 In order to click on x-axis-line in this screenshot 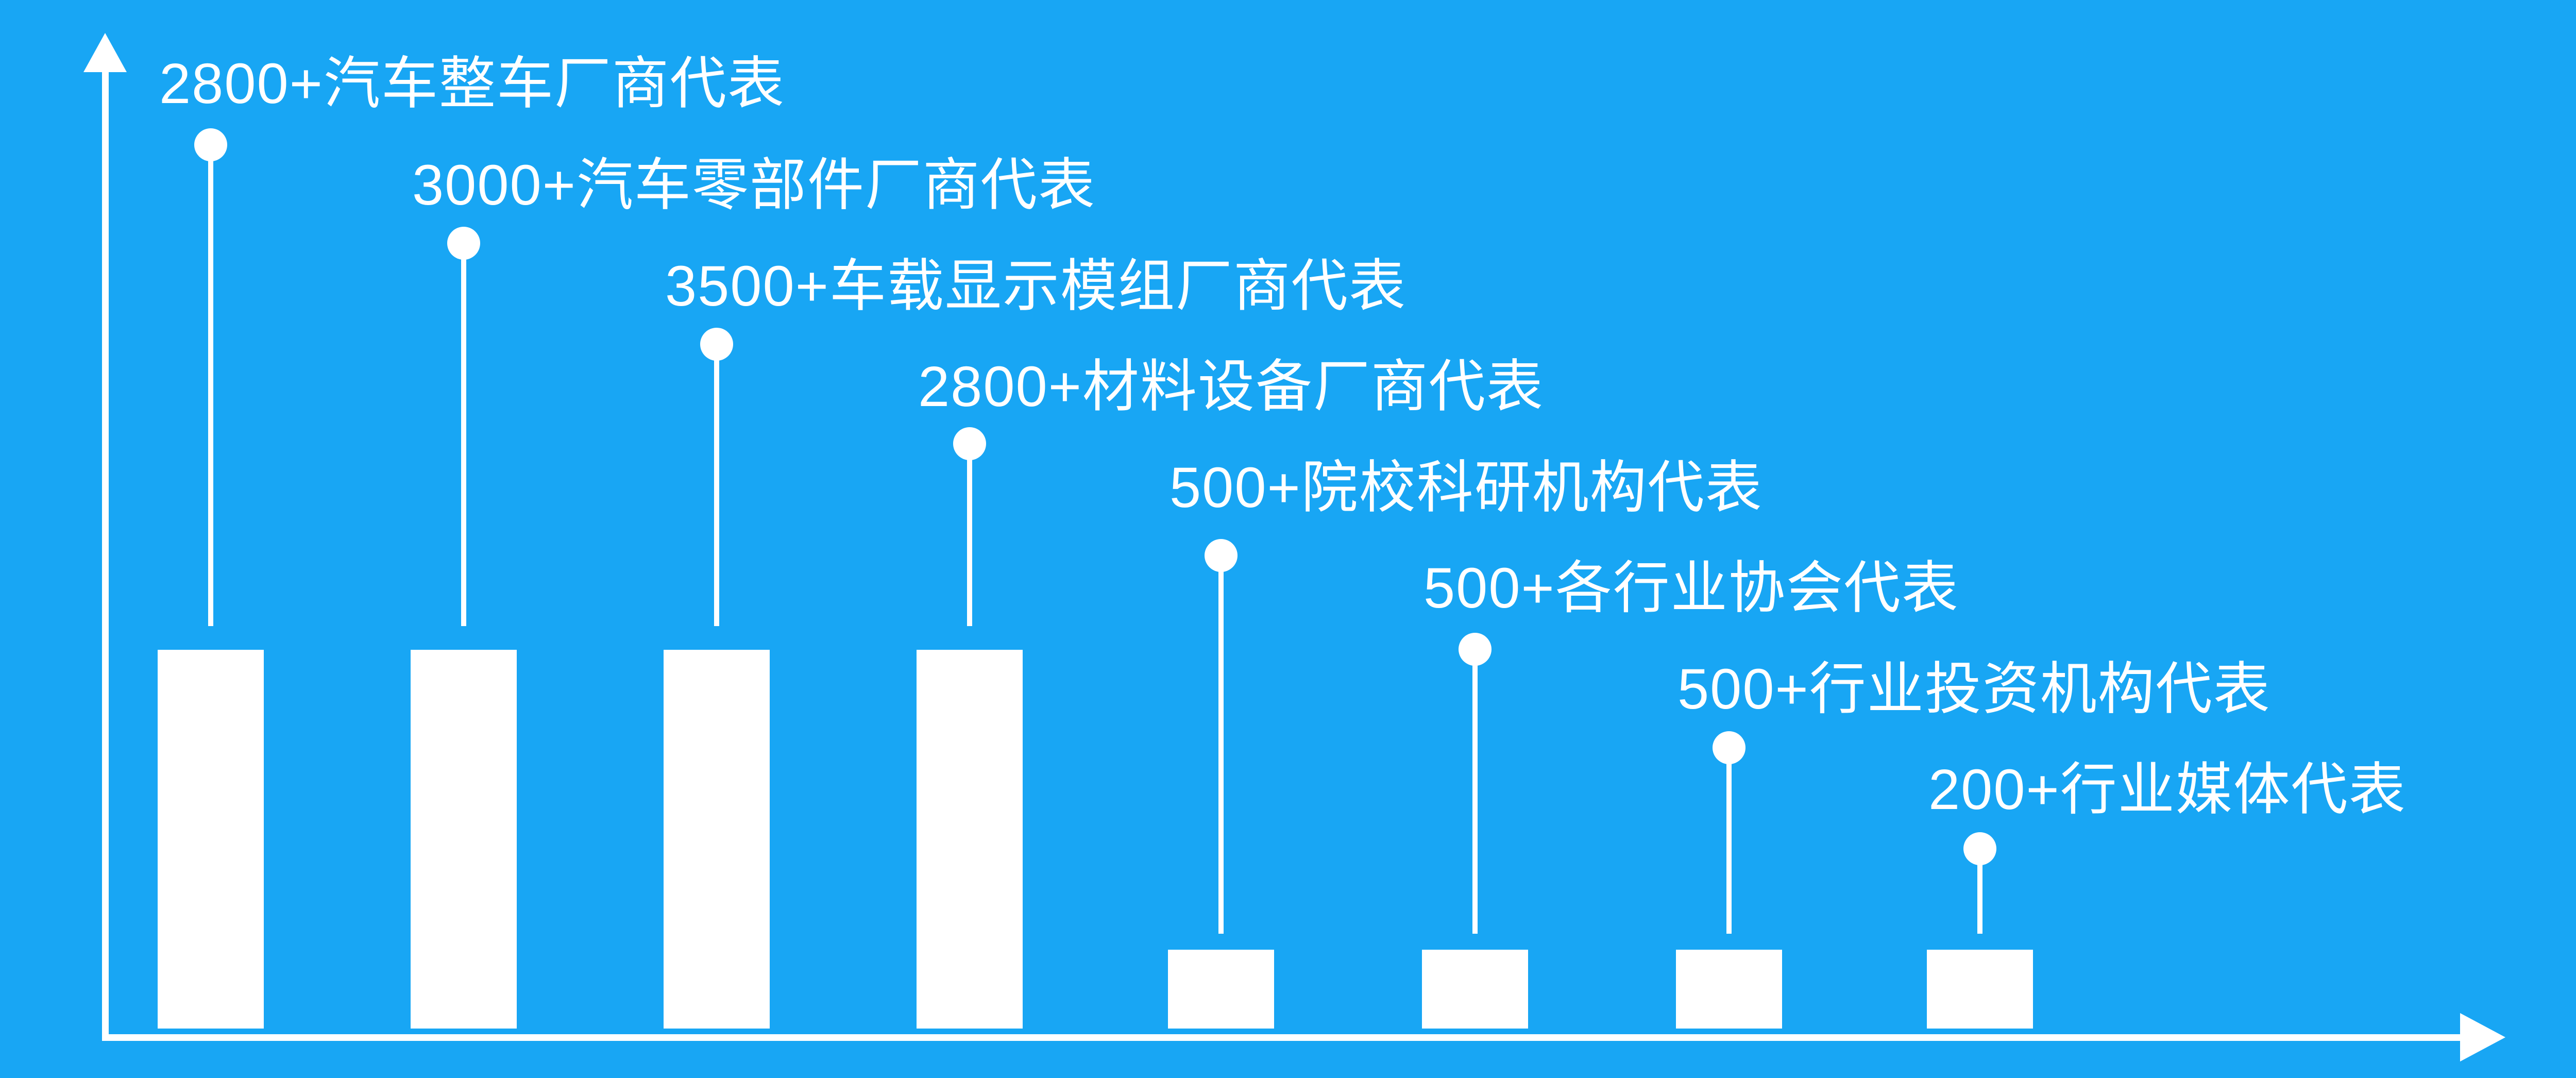, I will do `click(1281, 1037)`.